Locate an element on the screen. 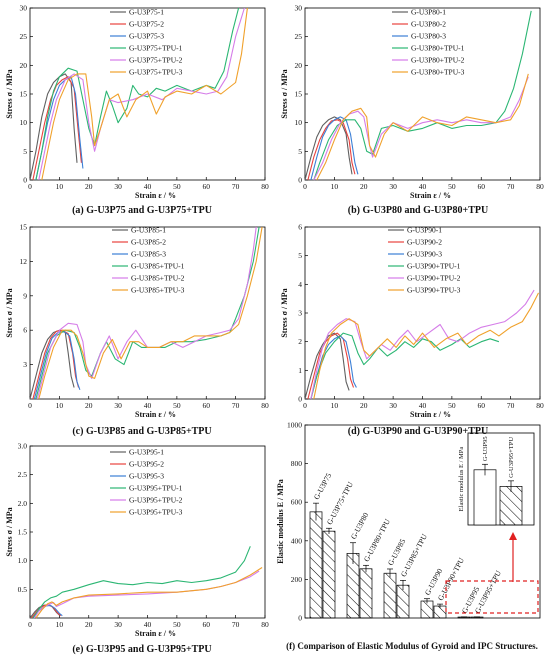  y-tick-label: 400 is located at coordinates (297, 540).